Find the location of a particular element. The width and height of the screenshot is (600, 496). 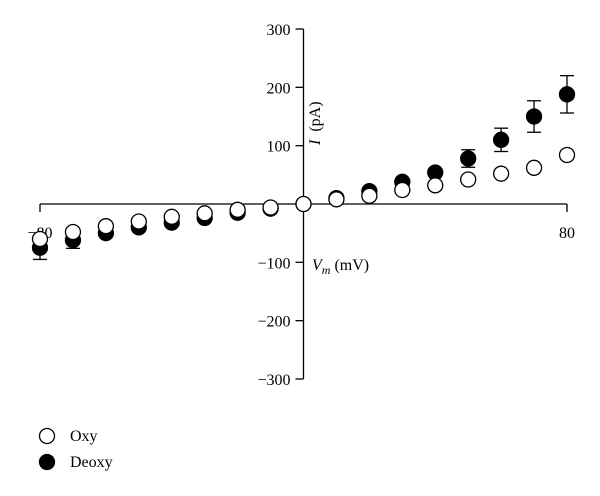

legend-label-oxy: Oxy is located at coordinates (84, 436).